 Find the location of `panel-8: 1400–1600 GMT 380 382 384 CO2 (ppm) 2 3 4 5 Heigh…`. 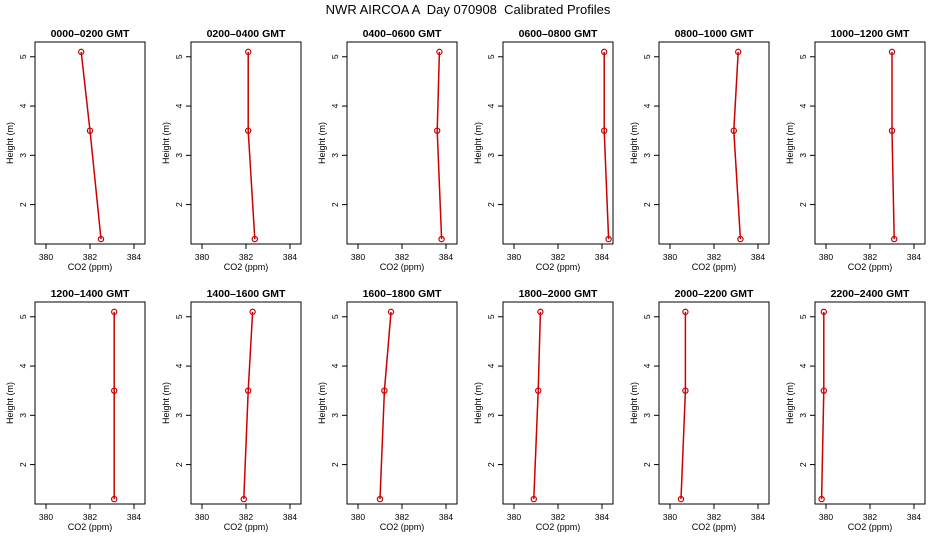

panel-8: 1400–1600 GMT 380 382 384 CO2 (ppm) 2 3 4 5 Heigh… is located at coordinates (231, 410).